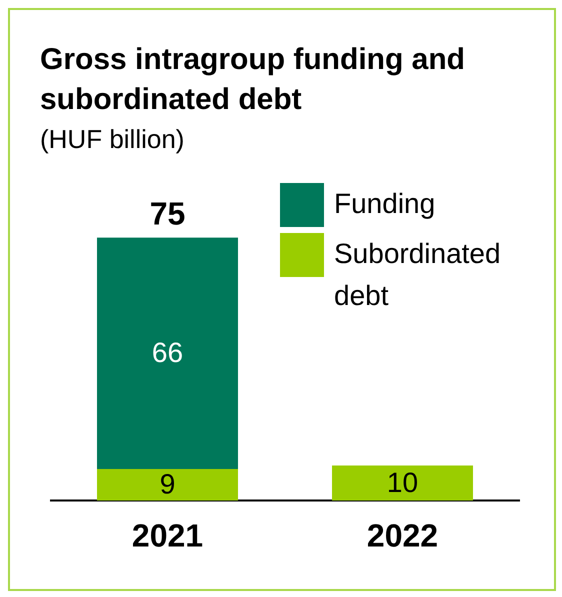 This screenshot has height=597, width=562. I want to click on legend-label: Funding, so click(385, 204).